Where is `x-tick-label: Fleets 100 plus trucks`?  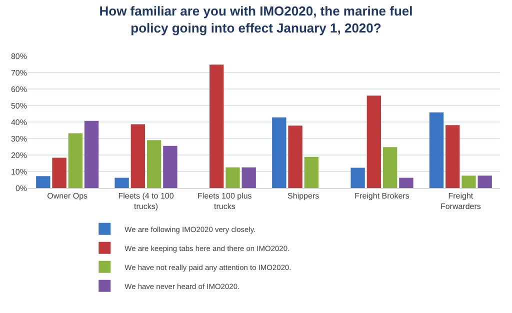
x-tick-label: Fleets 100 plus trucks is located at coordinates (225, 201).